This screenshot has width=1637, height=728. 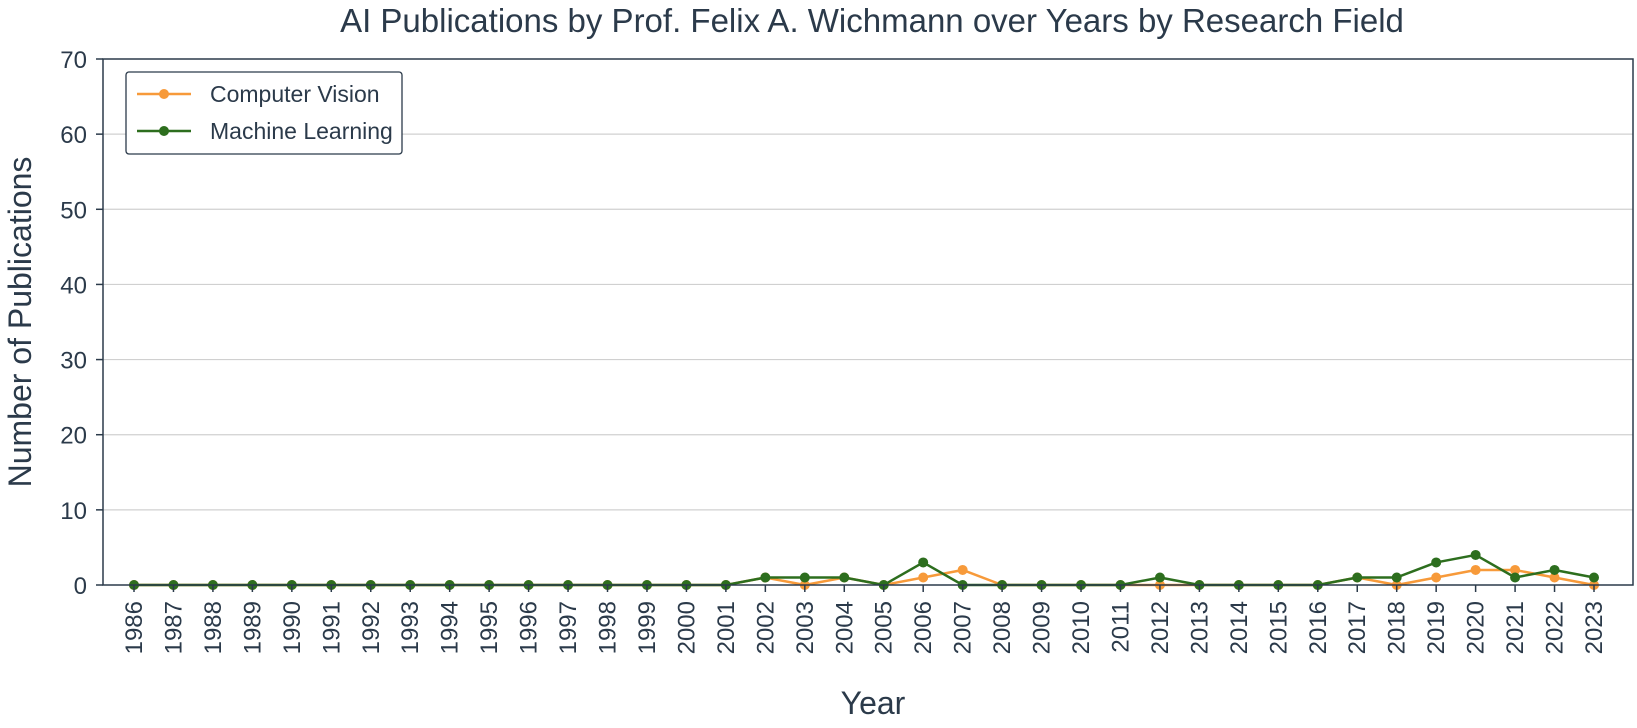 What do you see at coordinates (647, 627) in the screenshot?
I see `x-tick-label: 1999` at bounding box center [647, 627].